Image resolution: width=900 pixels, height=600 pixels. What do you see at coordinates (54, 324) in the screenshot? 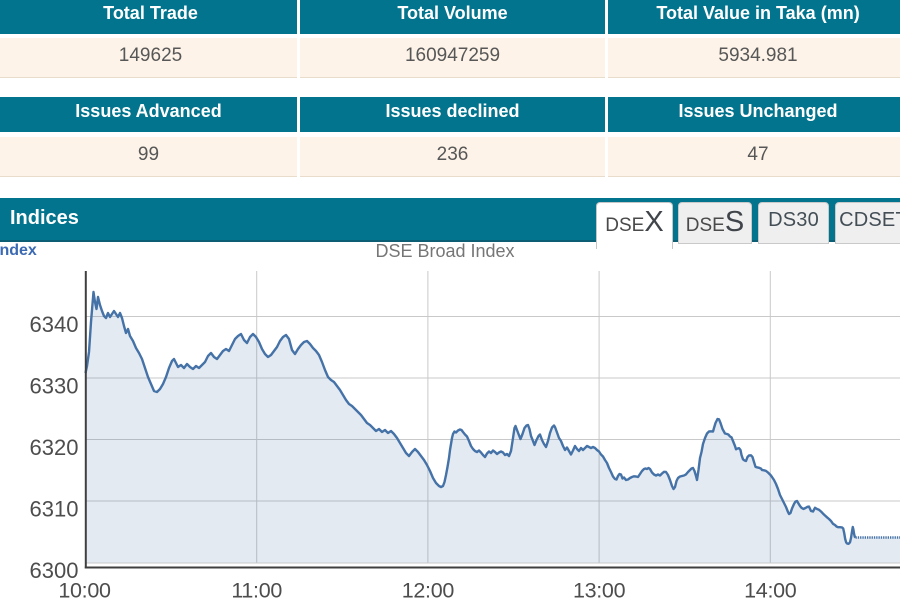
I see `svg-text: 6340` at bounding box center [54, 324].